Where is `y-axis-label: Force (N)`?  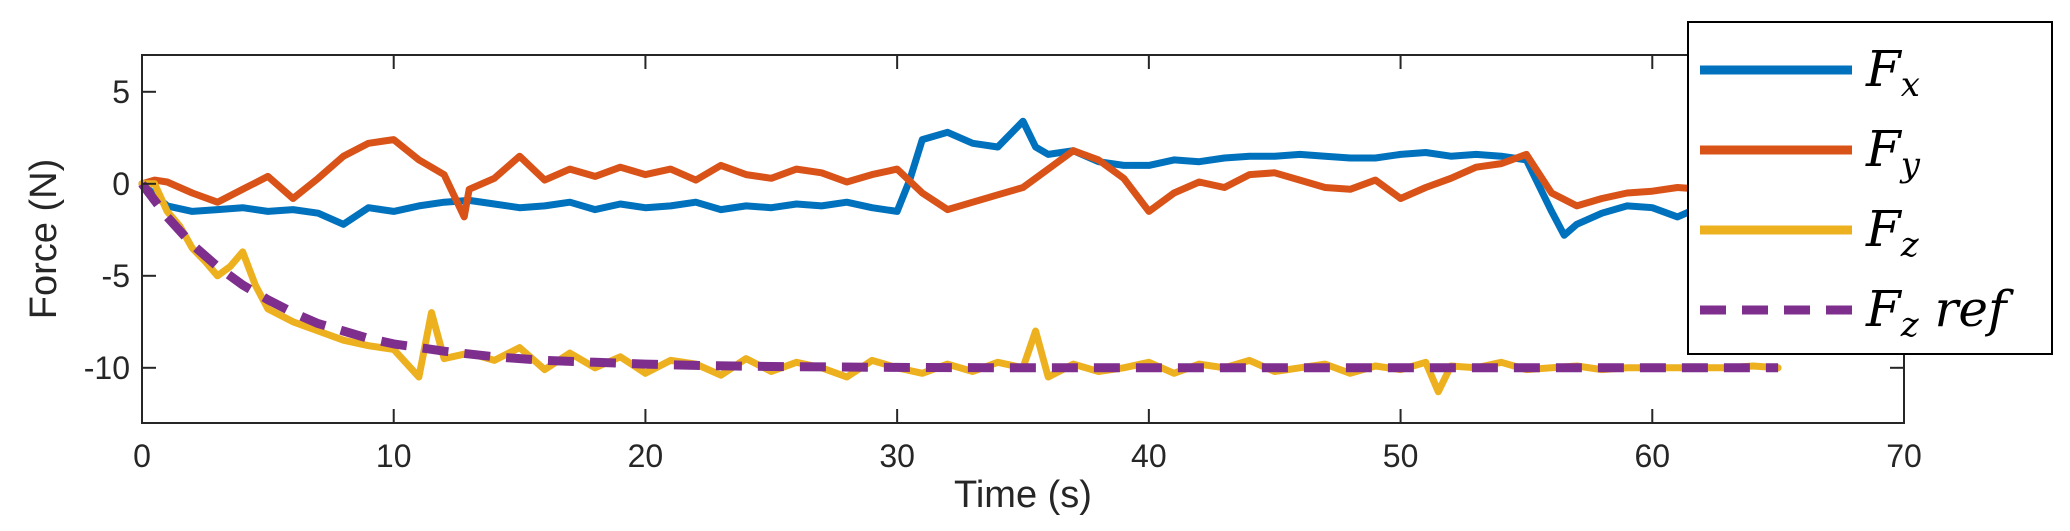 y-axis-label: Force (N) is located at coordinates (44, 239).